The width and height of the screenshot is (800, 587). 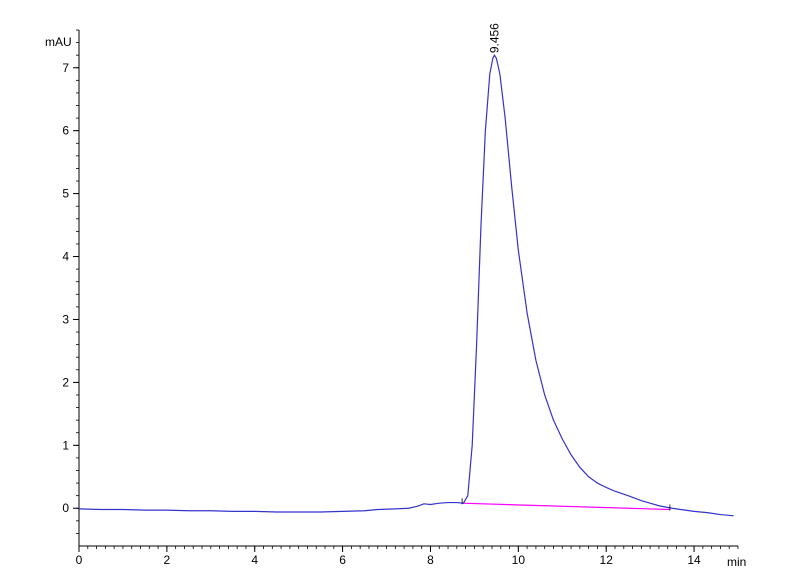 I want to click on y-tick-label: 3, so click(x=65, y=319).